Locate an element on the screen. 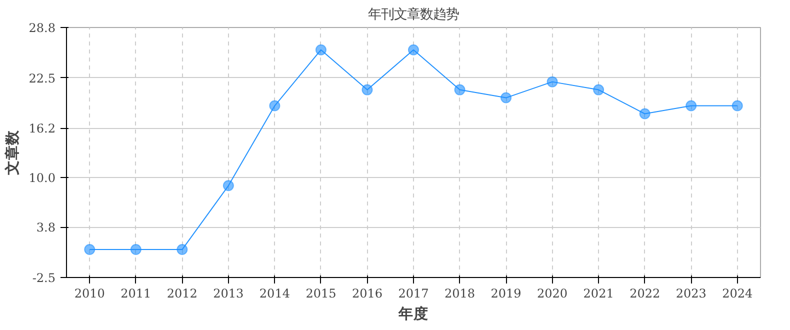  x-tick-label: 2014 is located at coordinates (274, 293).